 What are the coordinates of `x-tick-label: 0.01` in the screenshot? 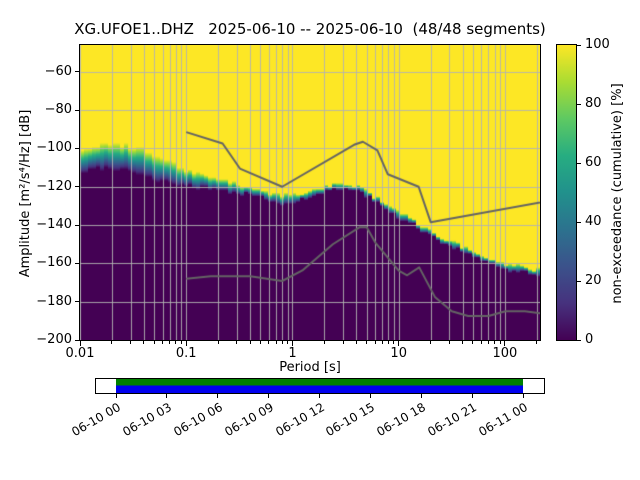 It's located at (80, 353).